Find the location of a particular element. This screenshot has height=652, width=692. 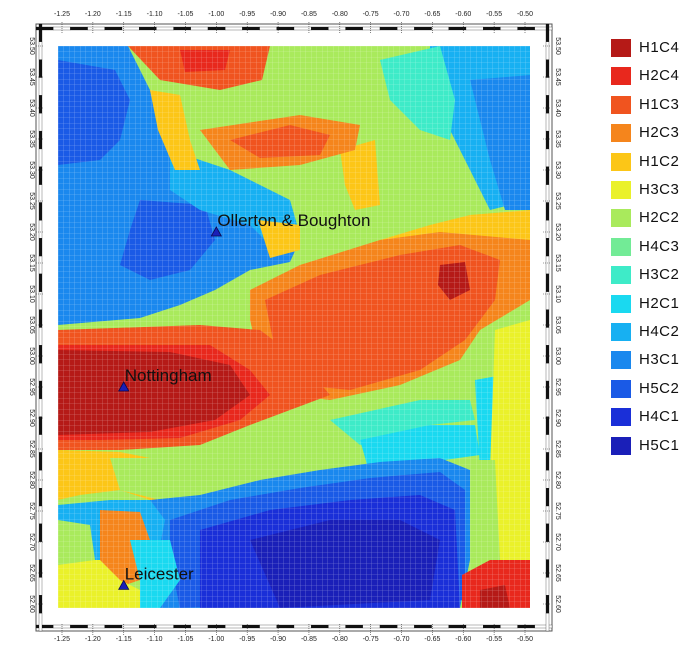

y-tick-label-left: 52.65 is located at coordinates (31, 573).